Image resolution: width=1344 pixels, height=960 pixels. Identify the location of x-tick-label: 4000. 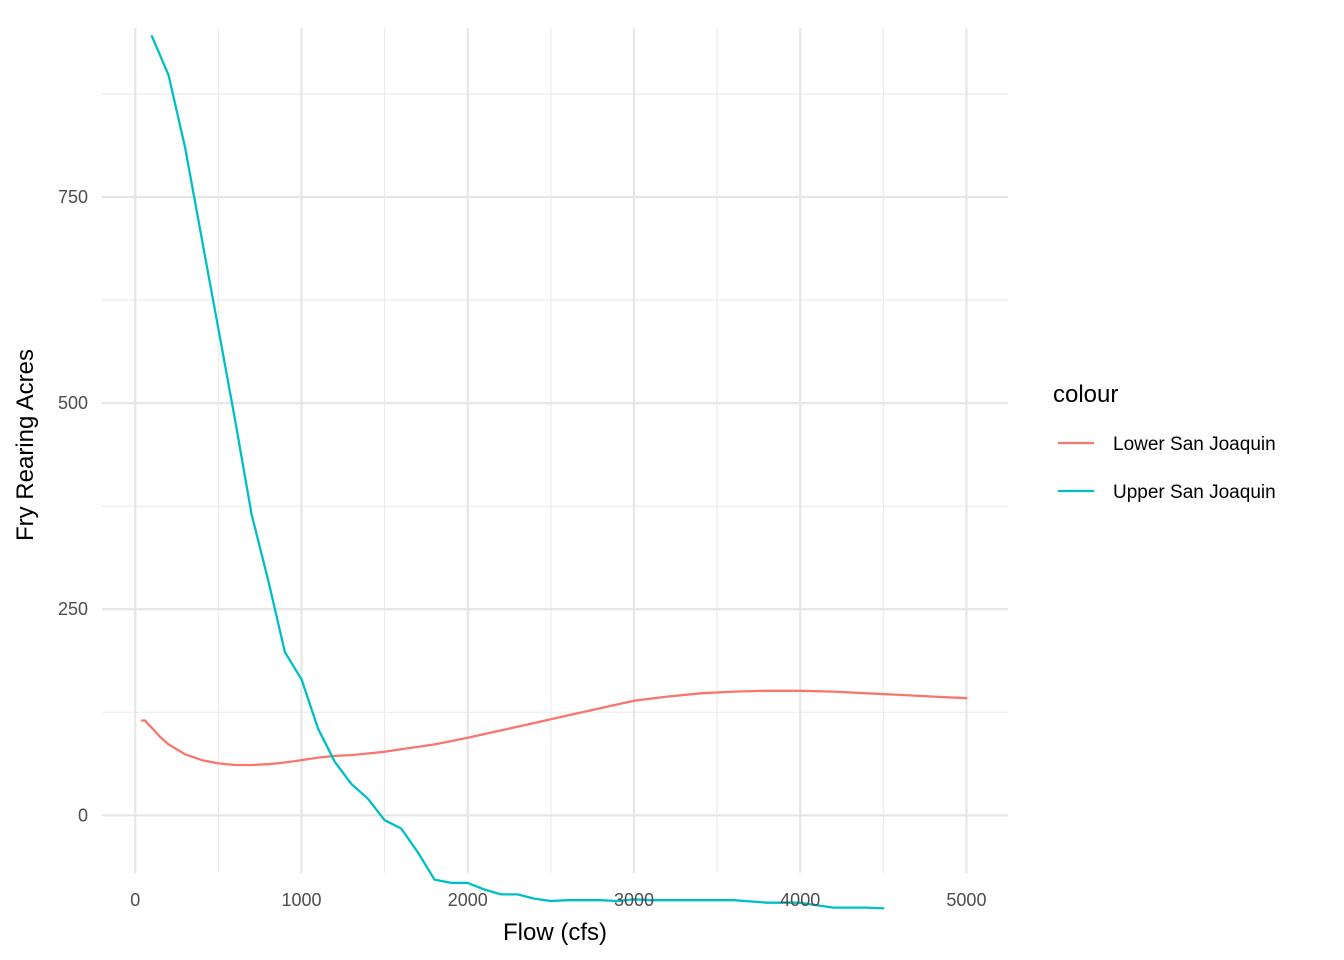
(800, 900).